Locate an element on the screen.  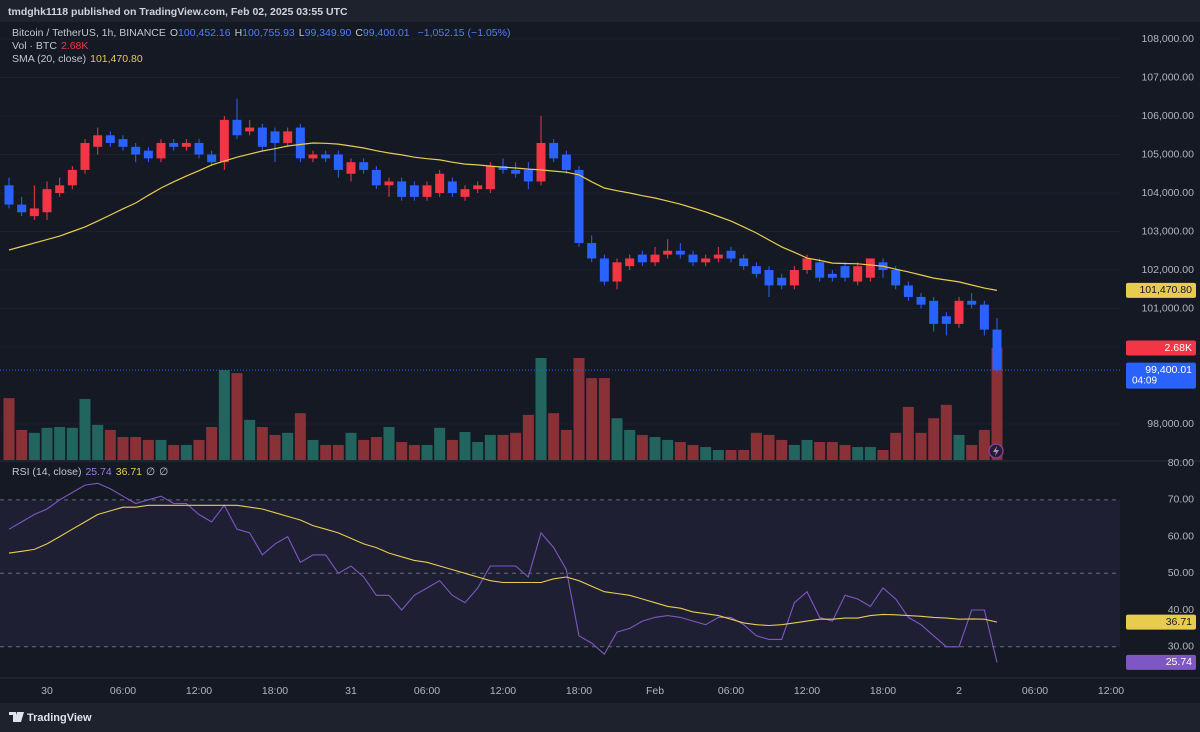
volume is located at coordinates (503, 404).